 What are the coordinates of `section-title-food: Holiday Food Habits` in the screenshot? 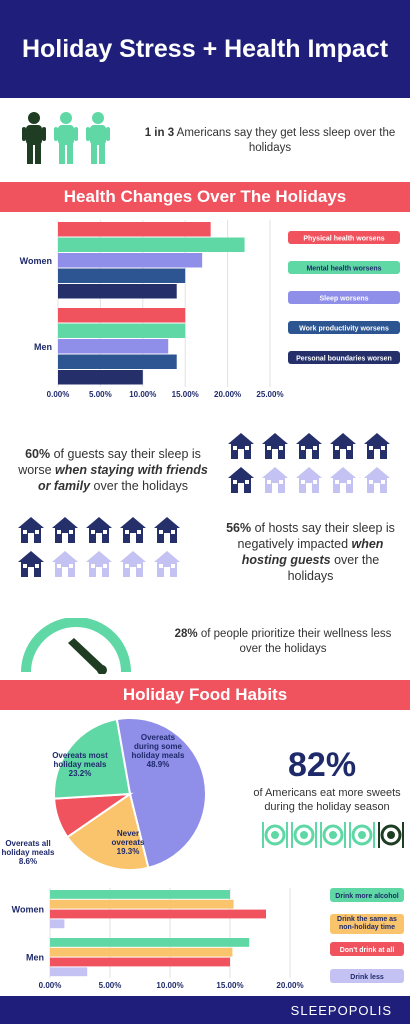 It's located at (205, 695).